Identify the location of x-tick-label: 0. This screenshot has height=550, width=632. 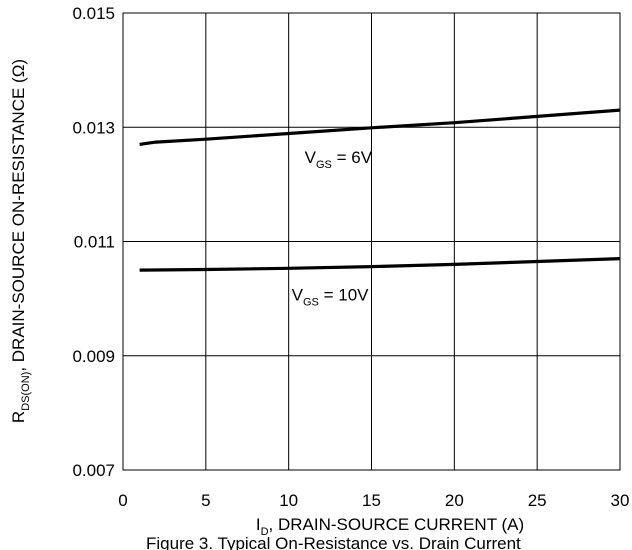
(122, 500).